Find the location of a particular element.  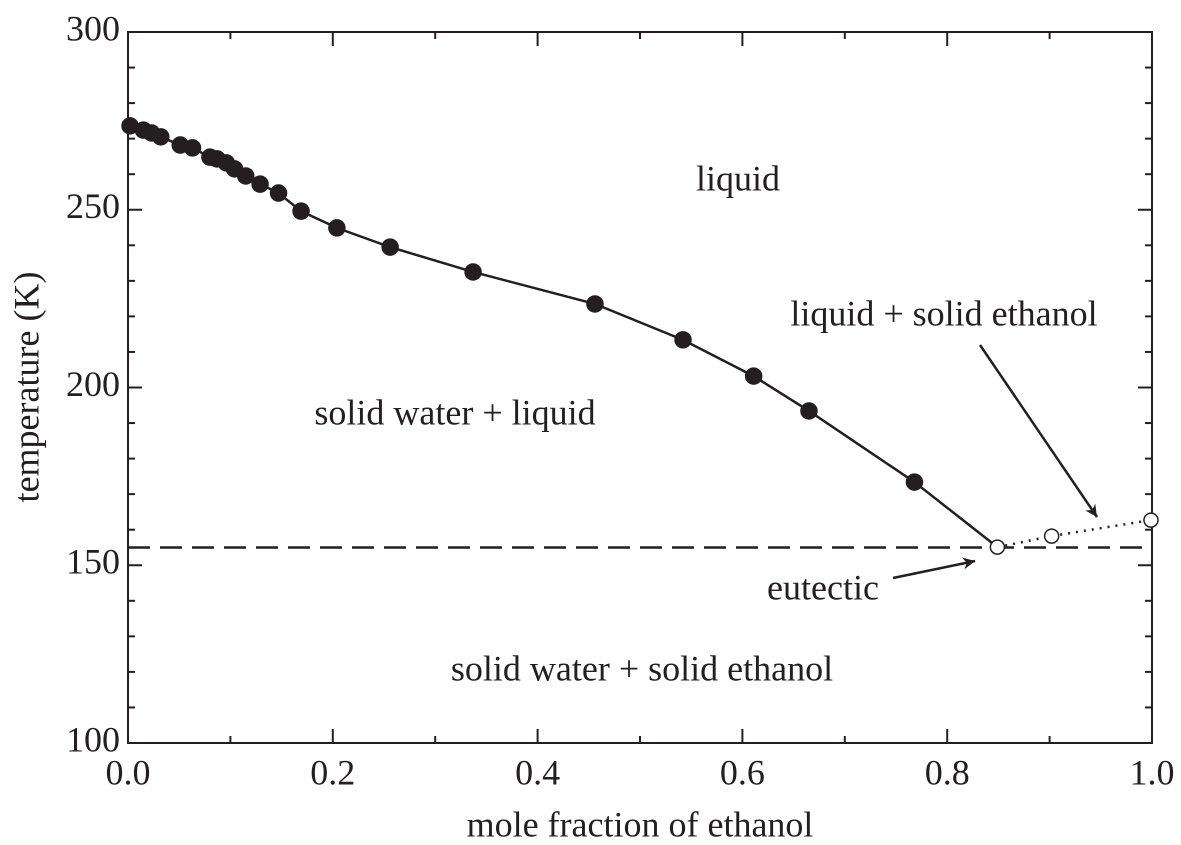

annotation: liquid is located at coordinates (738, 178).